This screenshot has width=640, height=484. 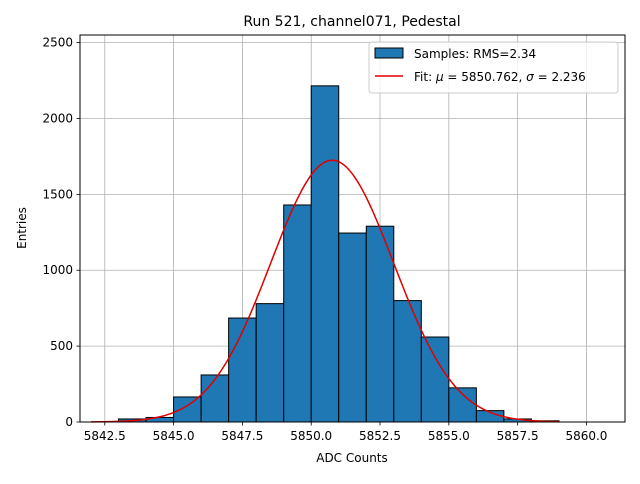 What do you see at coordinates (586, 436) in the screenshot?
I see `x-tick-label: 5860.0` at bounding box center [586, 436].